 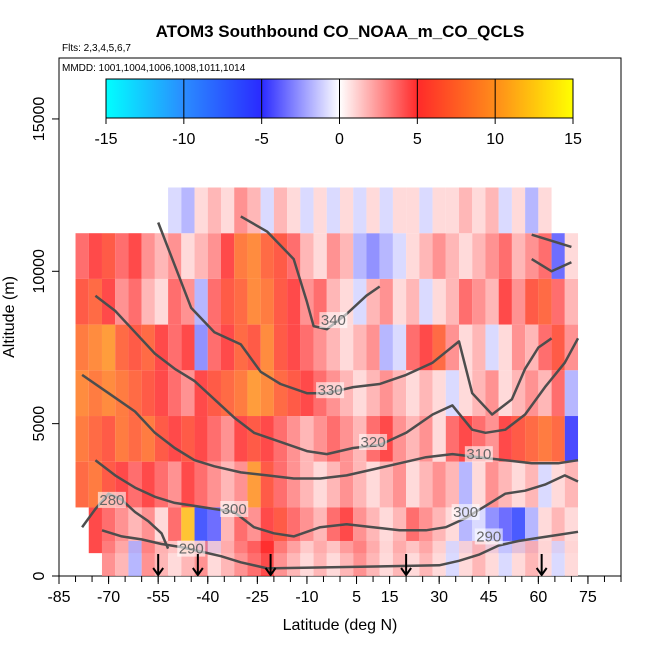 I want to click on y-axis-tick-label: 5000, so click(x=39, y=424).